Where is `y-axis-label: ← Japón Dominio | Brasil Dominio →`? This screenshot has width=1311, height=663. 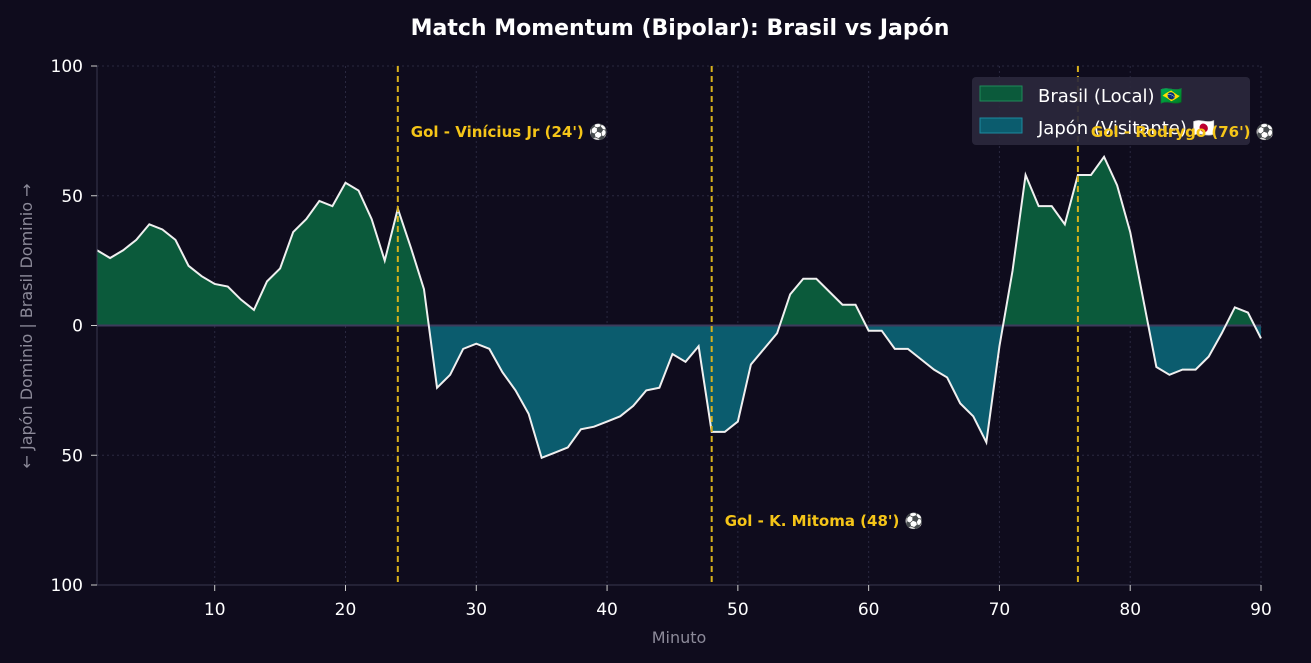 y-axis-label: ← Japón Dominio | Brasil Dominio → is located at coordinates (26, 326).